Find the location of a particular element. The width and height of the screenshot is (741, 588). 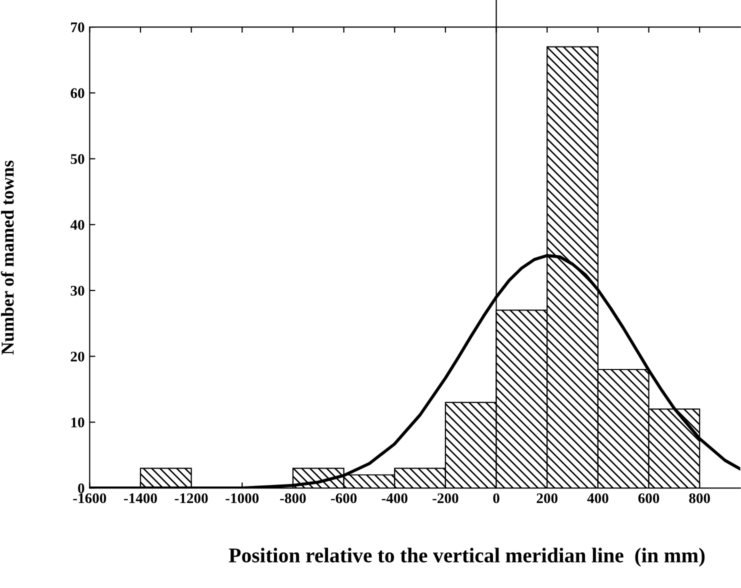

x-tick-label: -1400 is located at coordinates (140, 498).